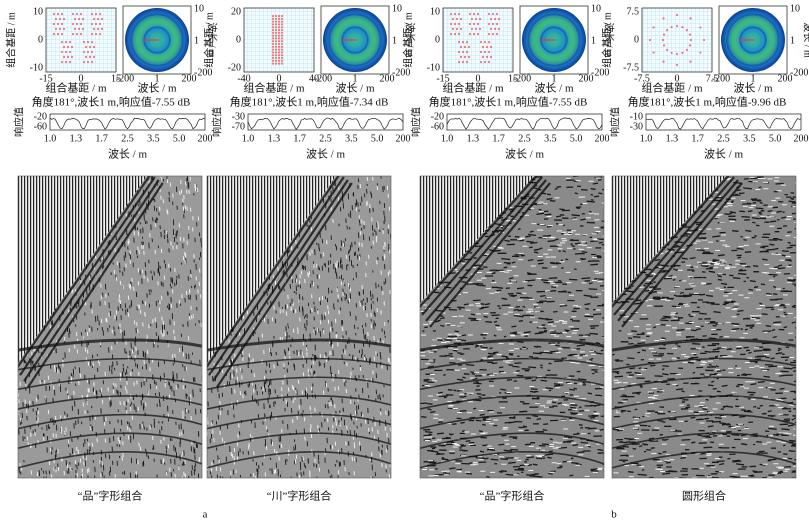 The width and height of the screenshot is (809, 525). Describe the element at coordinates (697, 138) in the screenshot. I see `x-tick-label: 1.7` at that location.